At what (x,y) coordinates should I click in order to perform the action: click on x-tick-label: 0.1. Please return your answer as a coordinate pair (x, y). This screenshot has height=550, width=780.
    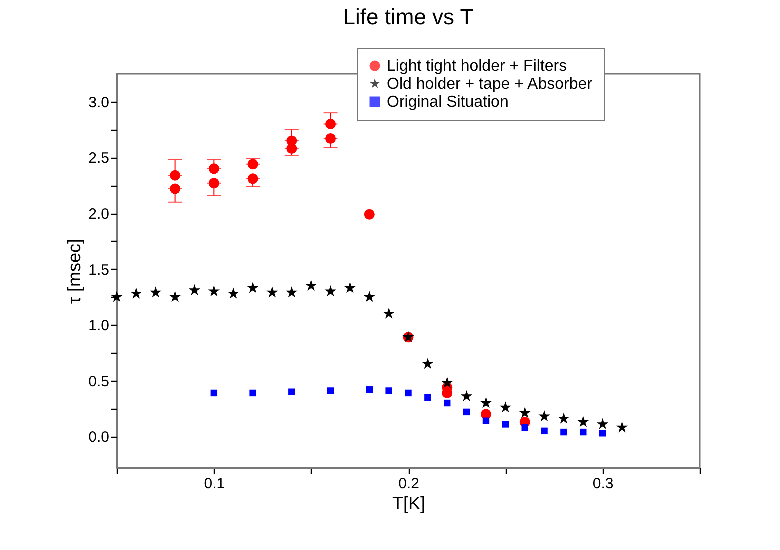
    Looking at the image, I should click on (215, 484).